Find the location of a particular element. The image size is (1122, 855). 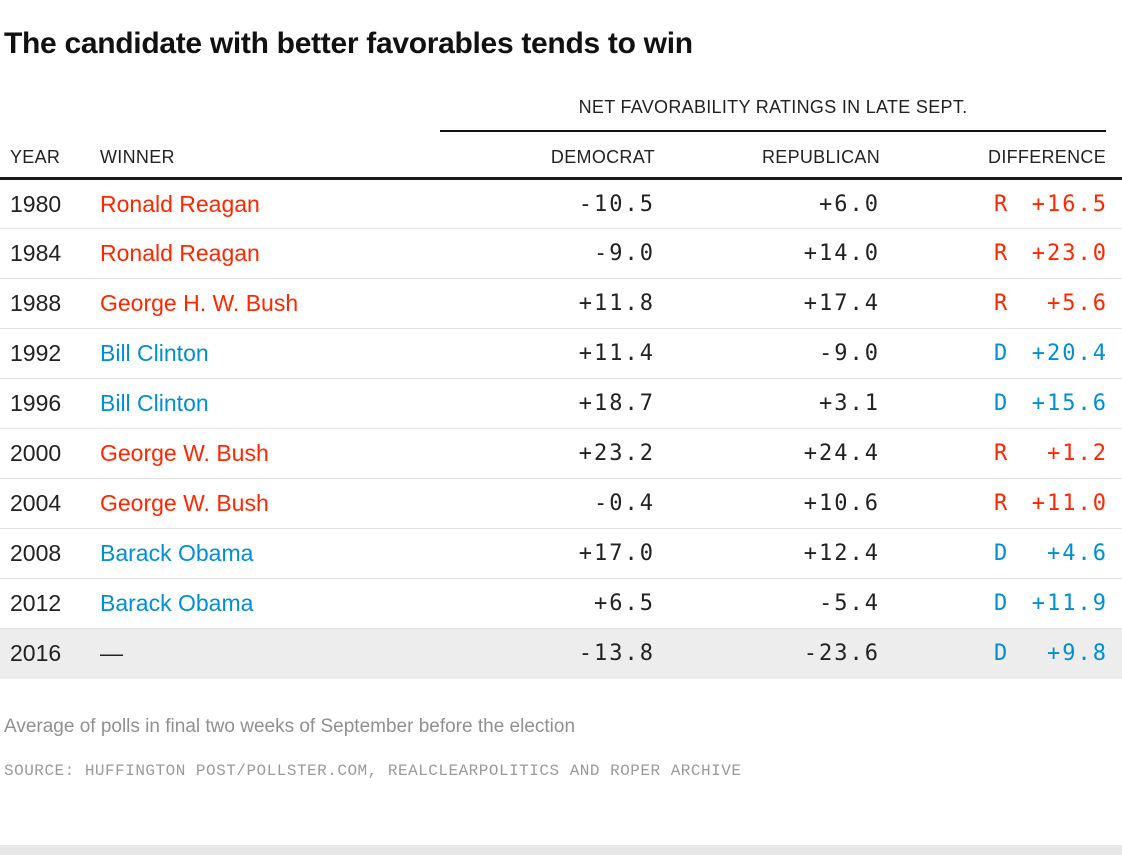

difference-cell: R +11.0 is located at coordinates (1001, 503).